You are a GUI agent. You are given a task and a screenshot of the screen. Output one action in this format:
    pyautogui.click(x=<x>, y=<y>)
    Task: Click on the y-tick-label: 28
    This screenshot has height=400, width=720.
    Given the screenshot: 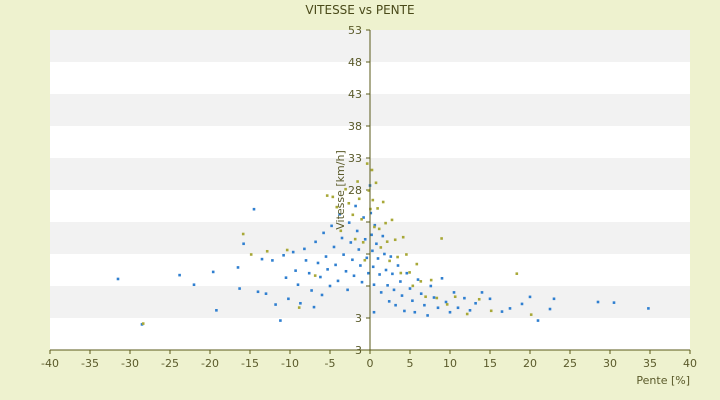 What is the action you would take?
    pyautogui.click(x=355, y=190)
    